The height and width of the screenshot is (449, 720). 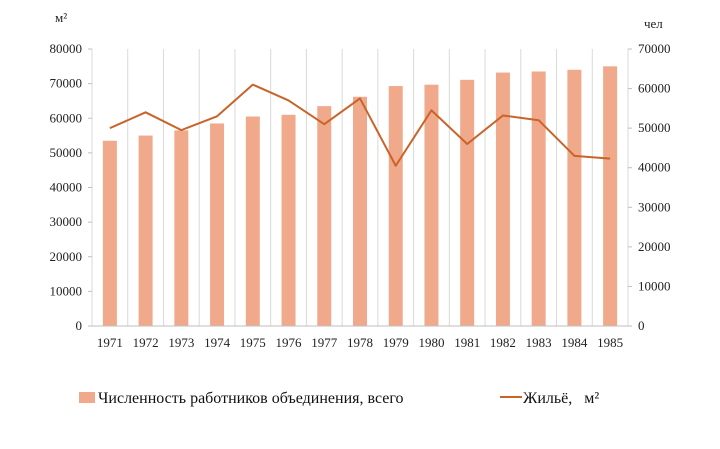 I want to click on right-tick-label: 0, so click(x=641, y=325).